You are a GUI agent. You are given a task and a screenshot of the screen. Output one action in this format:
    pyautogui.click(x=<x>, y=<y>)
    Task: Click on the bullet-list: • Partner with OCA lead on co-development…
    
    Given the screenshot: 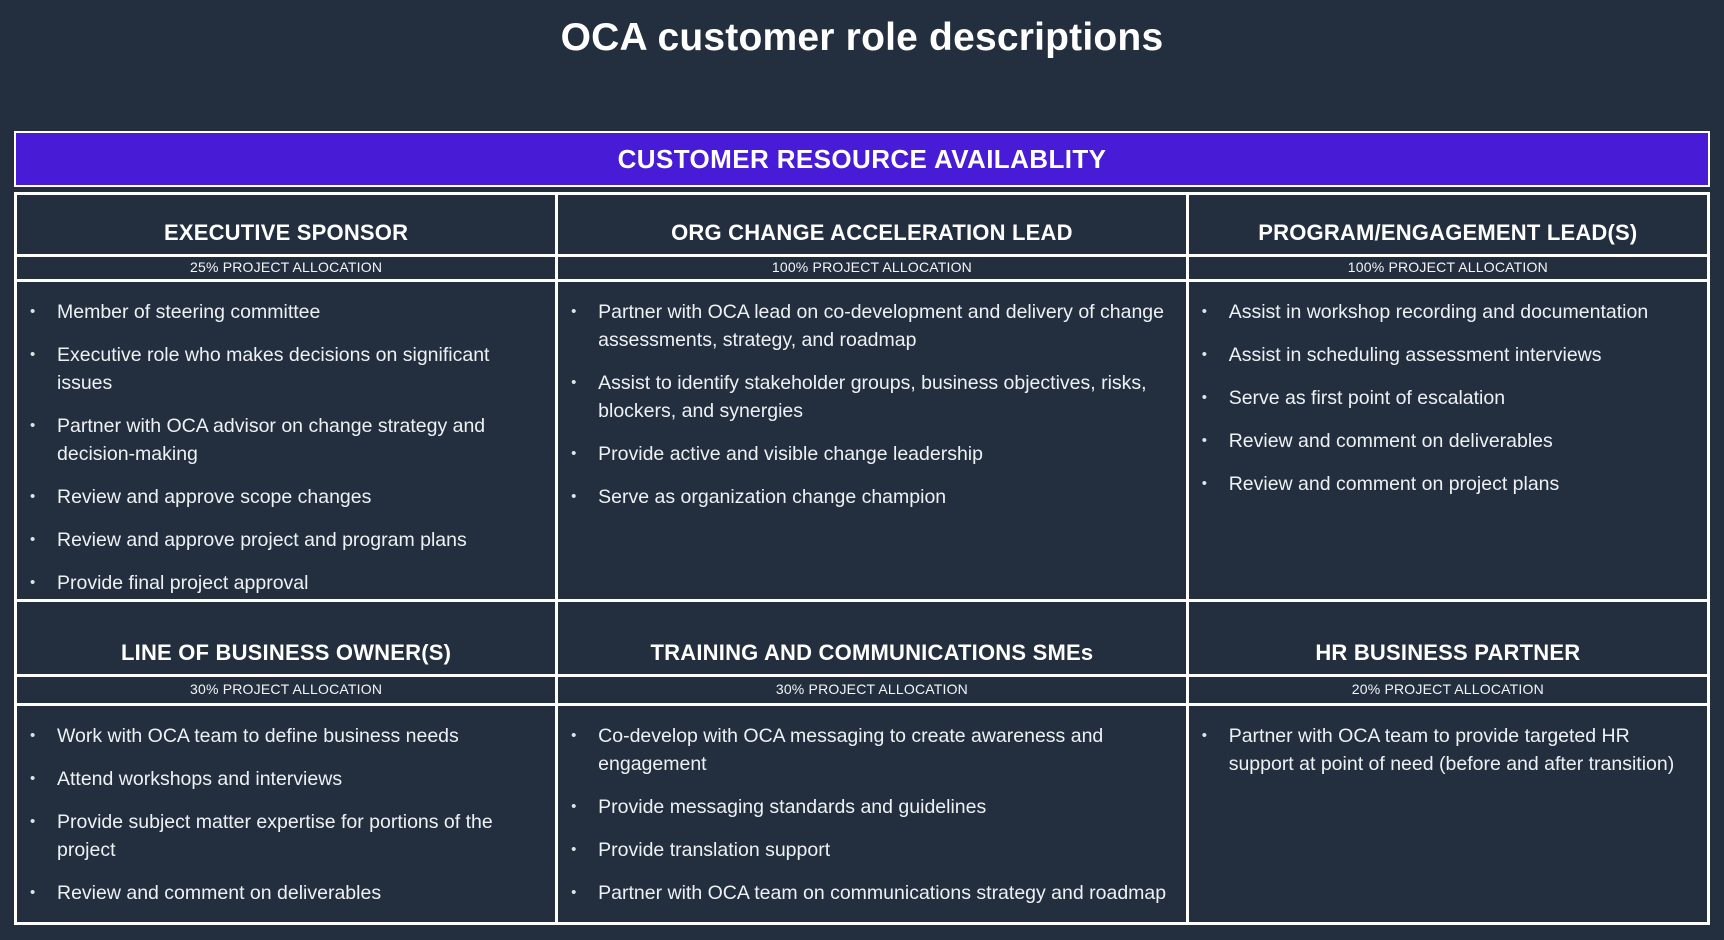 What is the action you would take?
    pyautogui.click(x=869, y=404)
    